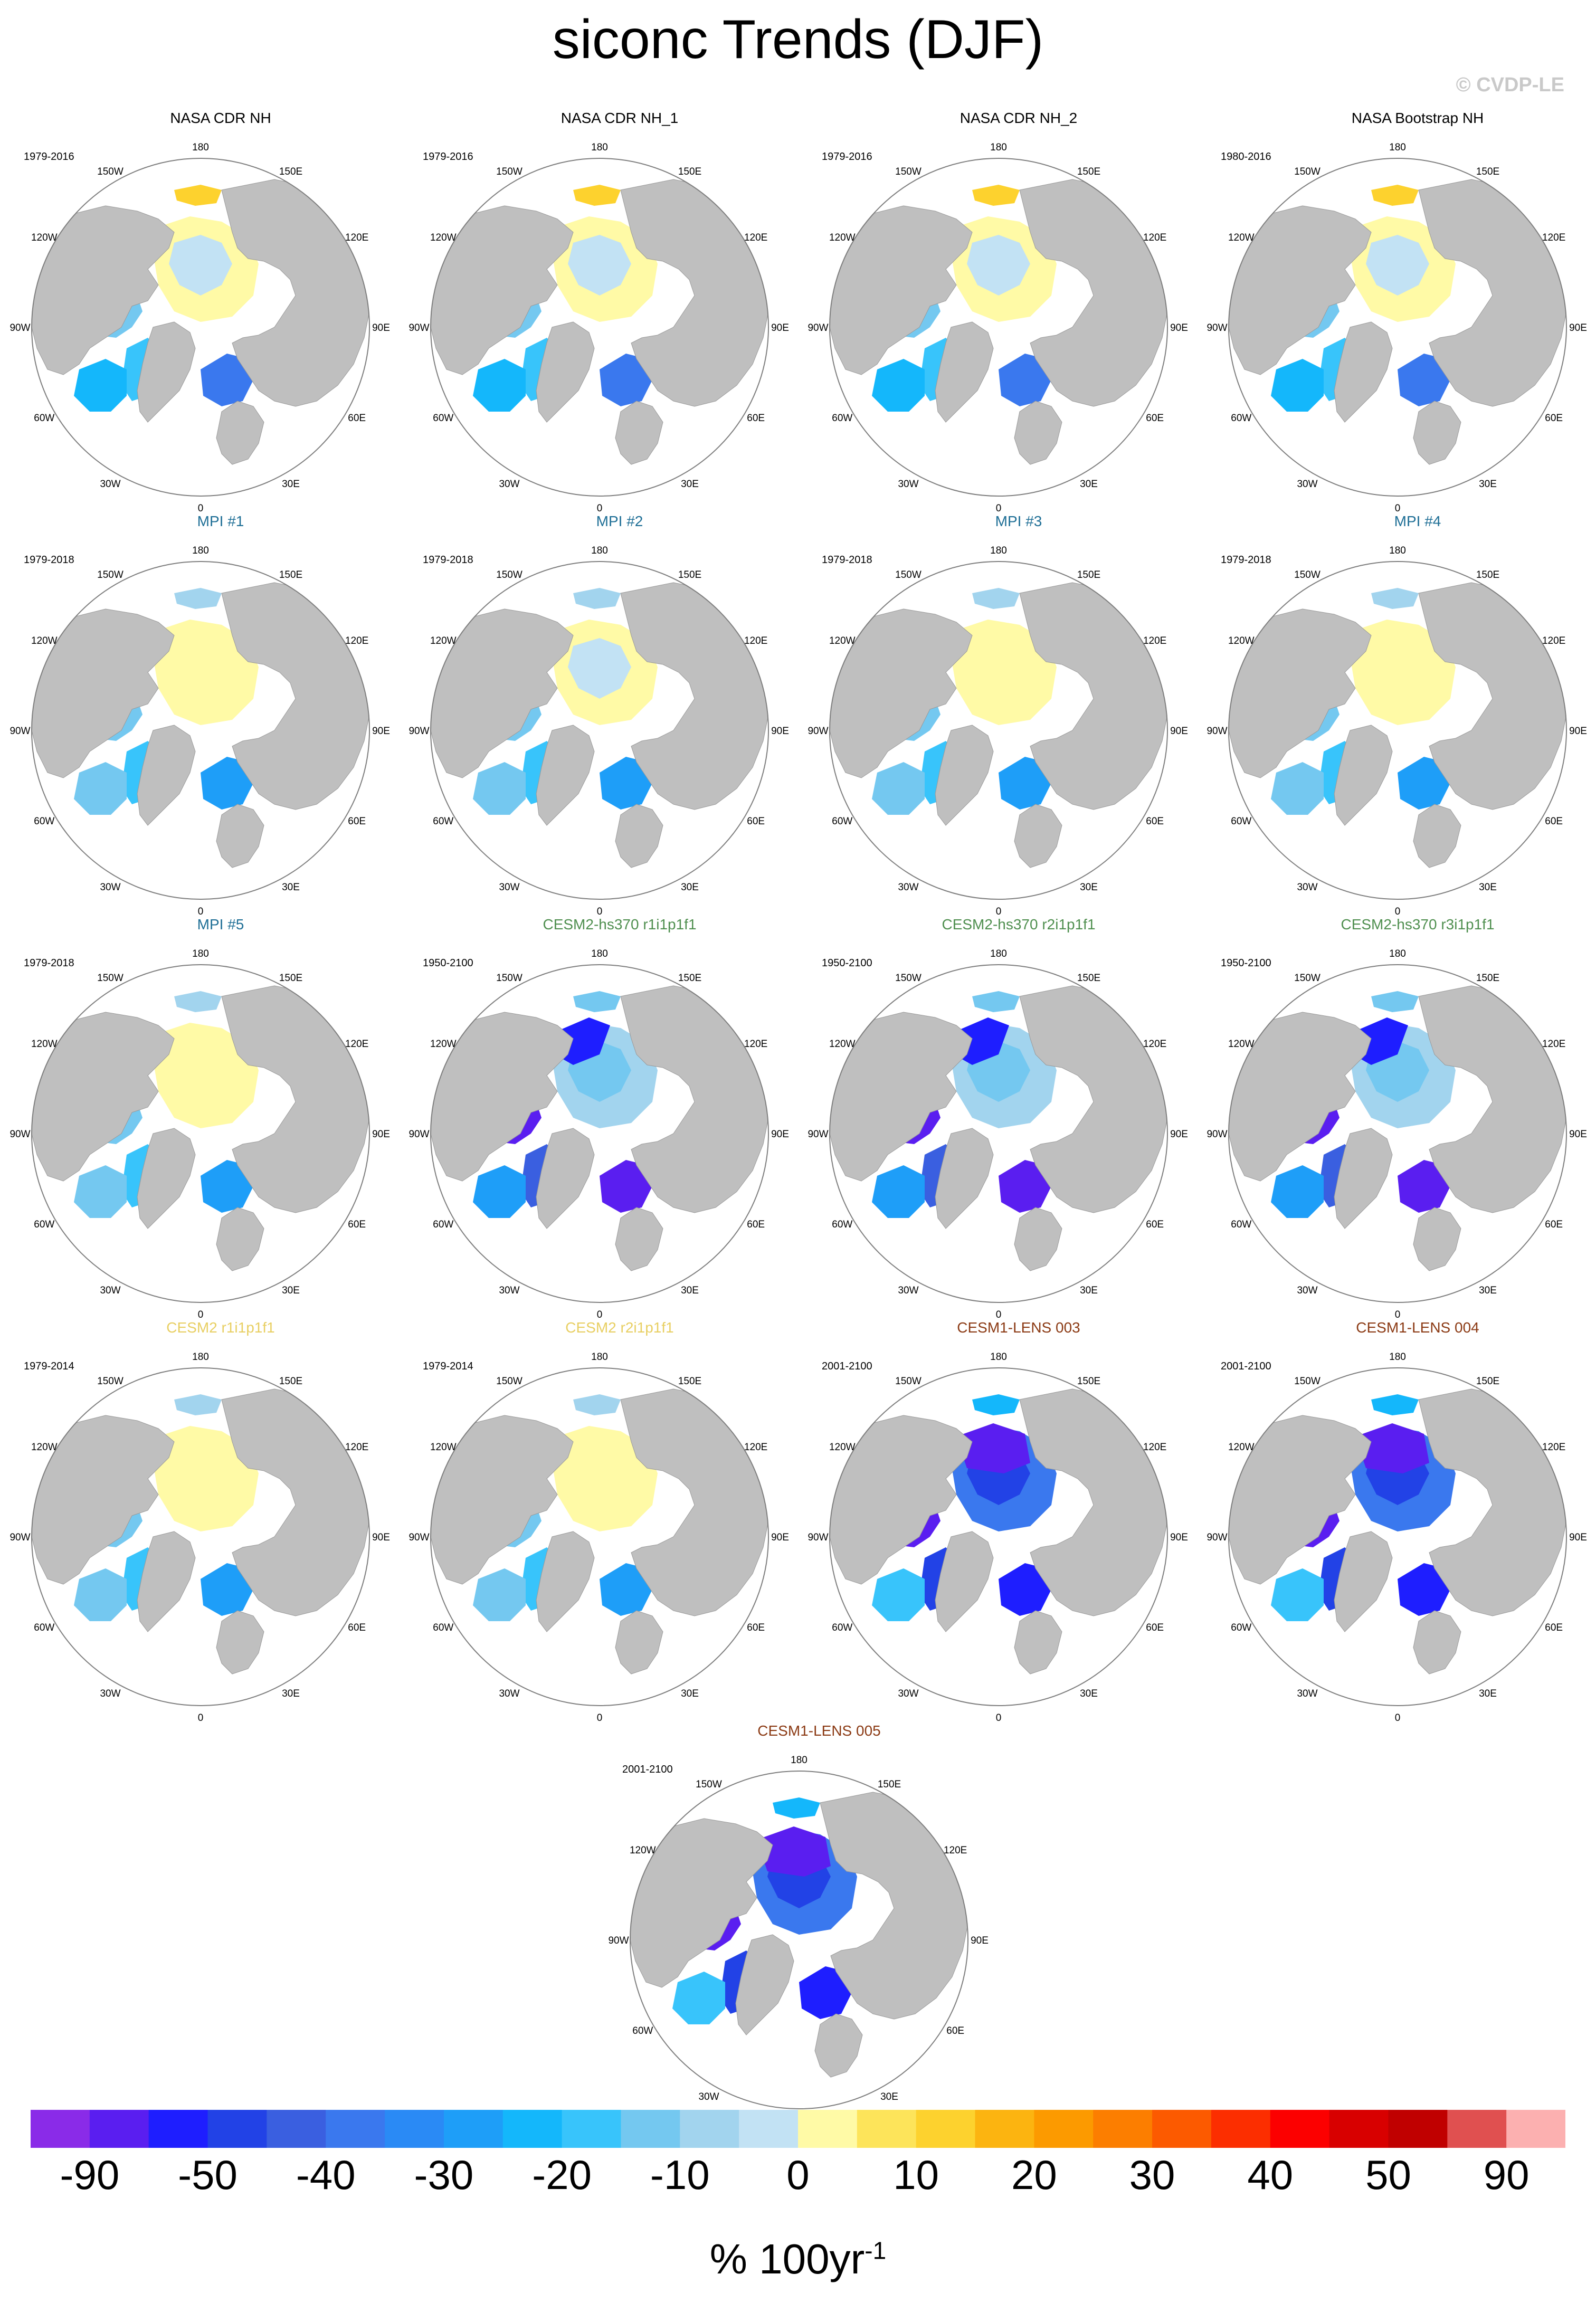 Image resolution: width=1596 pixels, height=2303 pixels. I want to click on colorbar-tick-label: 90, so click(1506, 2175).